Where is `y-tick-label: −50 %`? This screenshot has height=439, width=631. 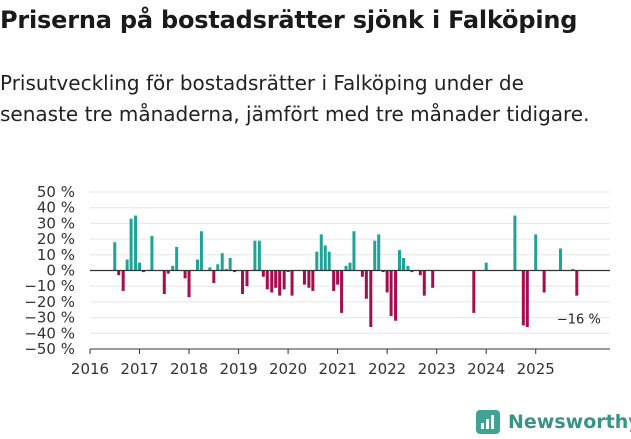 y-tick-label: −50 % is located at coordinates (49, 349).